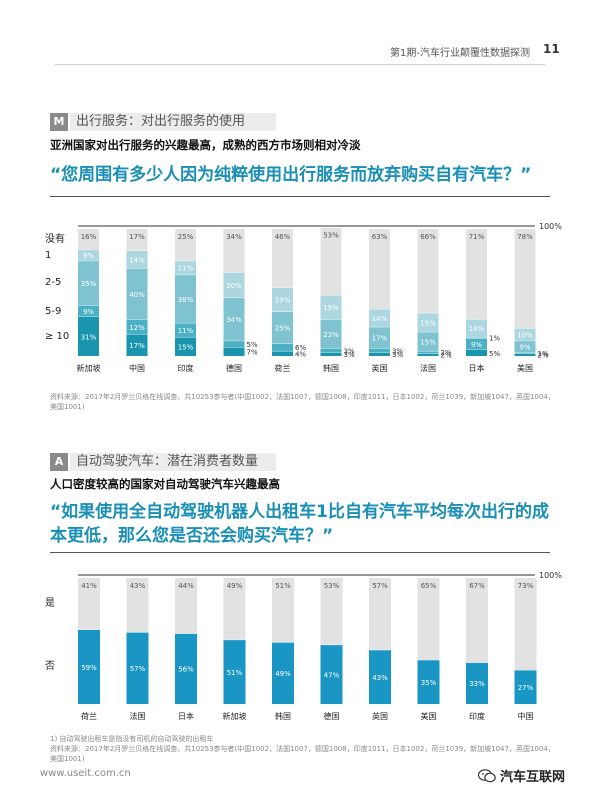  What do you see at coordinates (138, 669) in the screenshot?
I see `data-label: 57%` at bounding box center [138, 669].